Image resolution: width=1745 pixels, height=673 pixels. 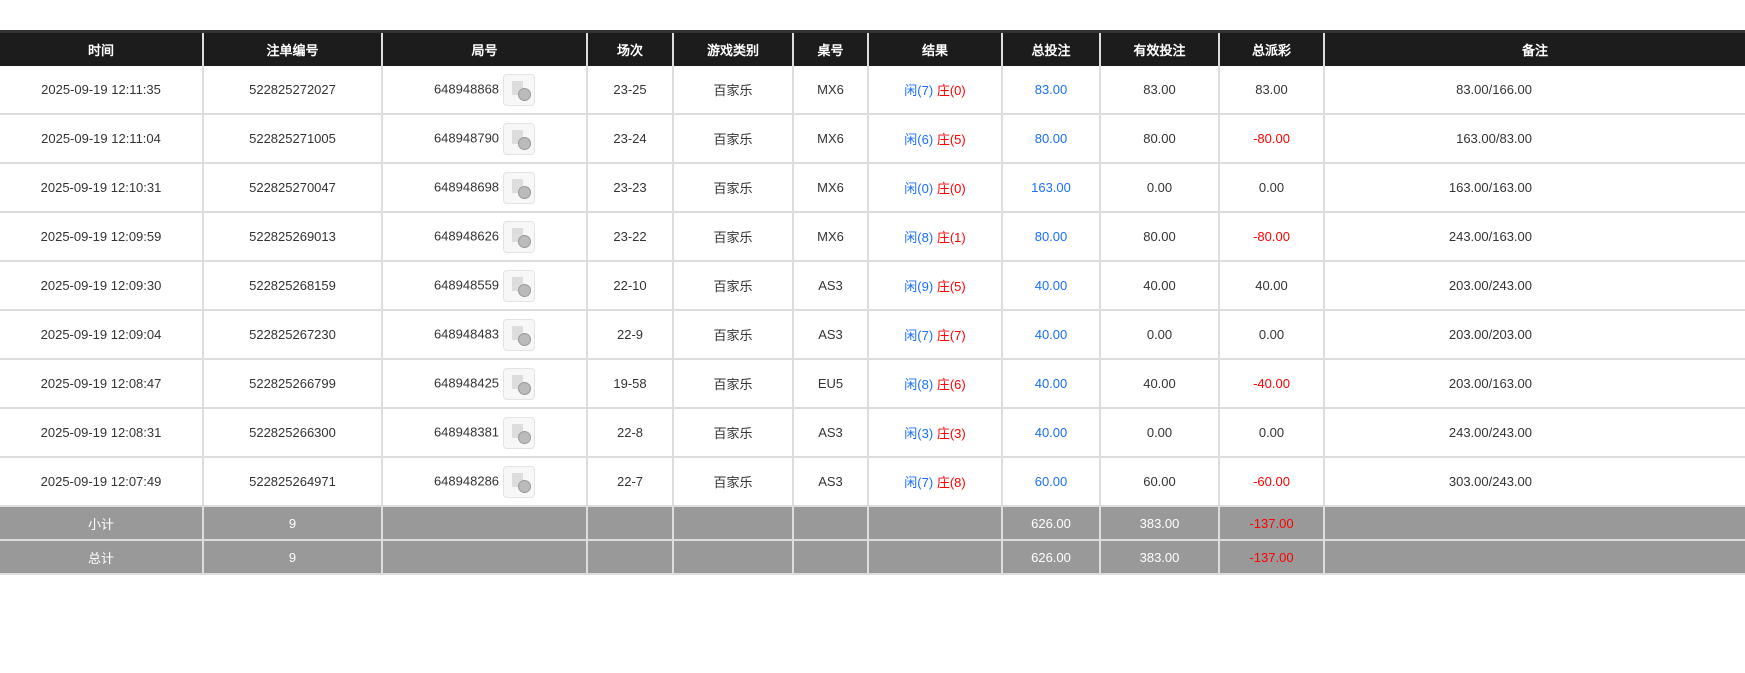 What do you see at coordinates (629, 482) in the screenshot?
I see `cell-shoe: 22-7` at bounding box center [629, 482].